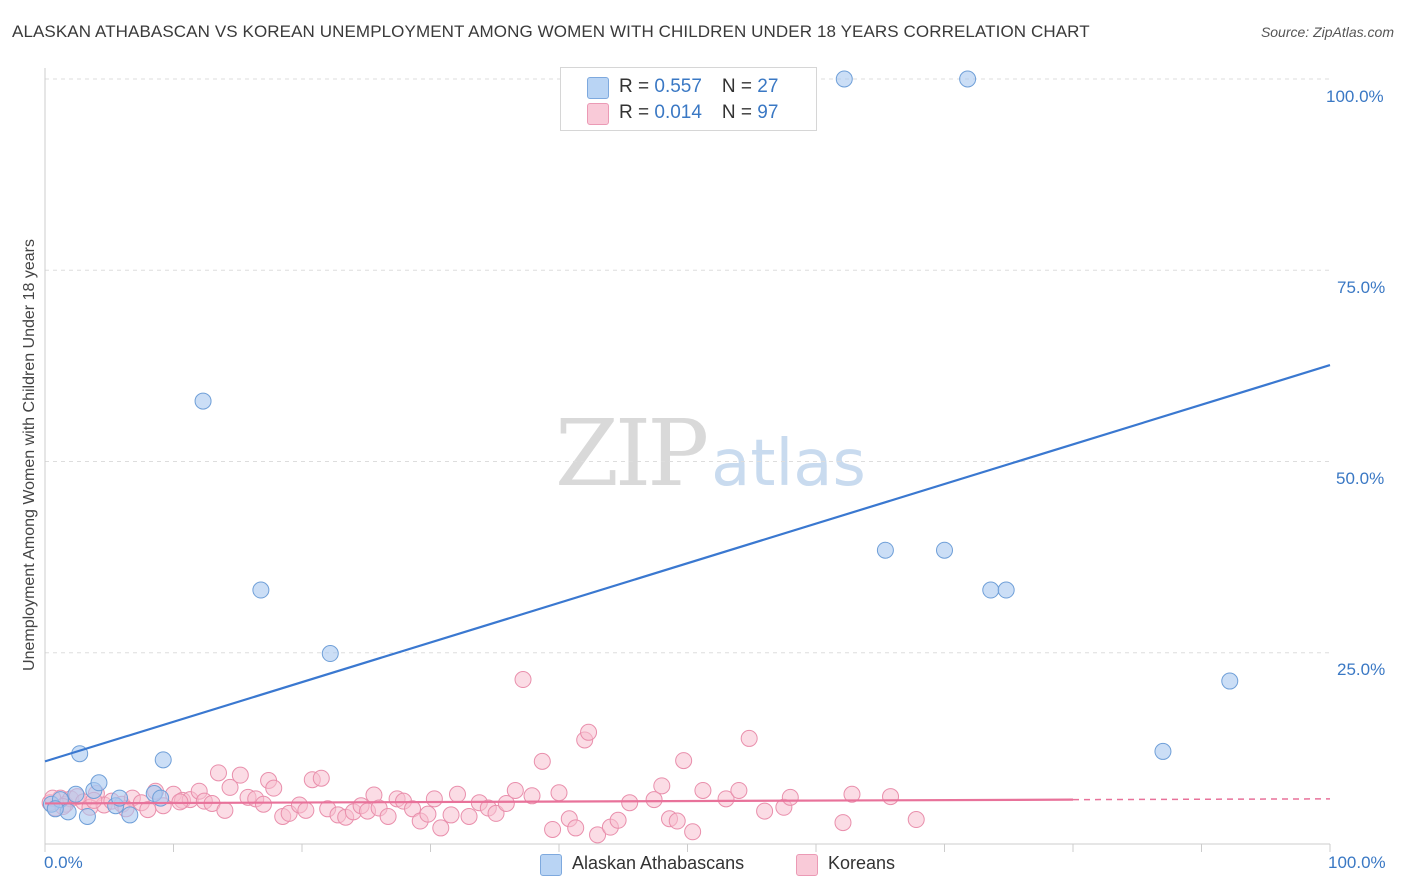 The image size is (1406, 892). I want to click on alaskan-swatch, so click(598, 88).